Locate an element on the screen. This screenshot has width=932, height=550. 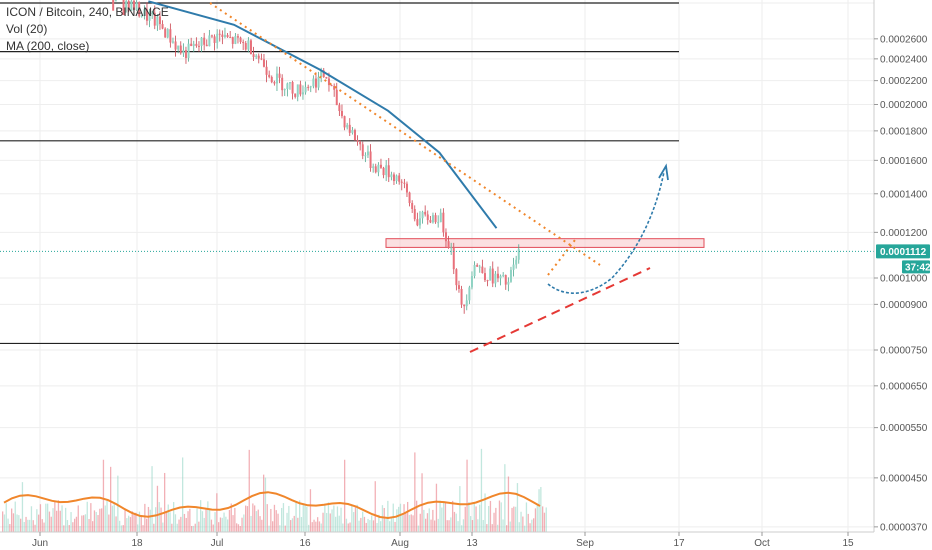
y-tick-label: 0.0001600 is located at coordinates (904, 161).